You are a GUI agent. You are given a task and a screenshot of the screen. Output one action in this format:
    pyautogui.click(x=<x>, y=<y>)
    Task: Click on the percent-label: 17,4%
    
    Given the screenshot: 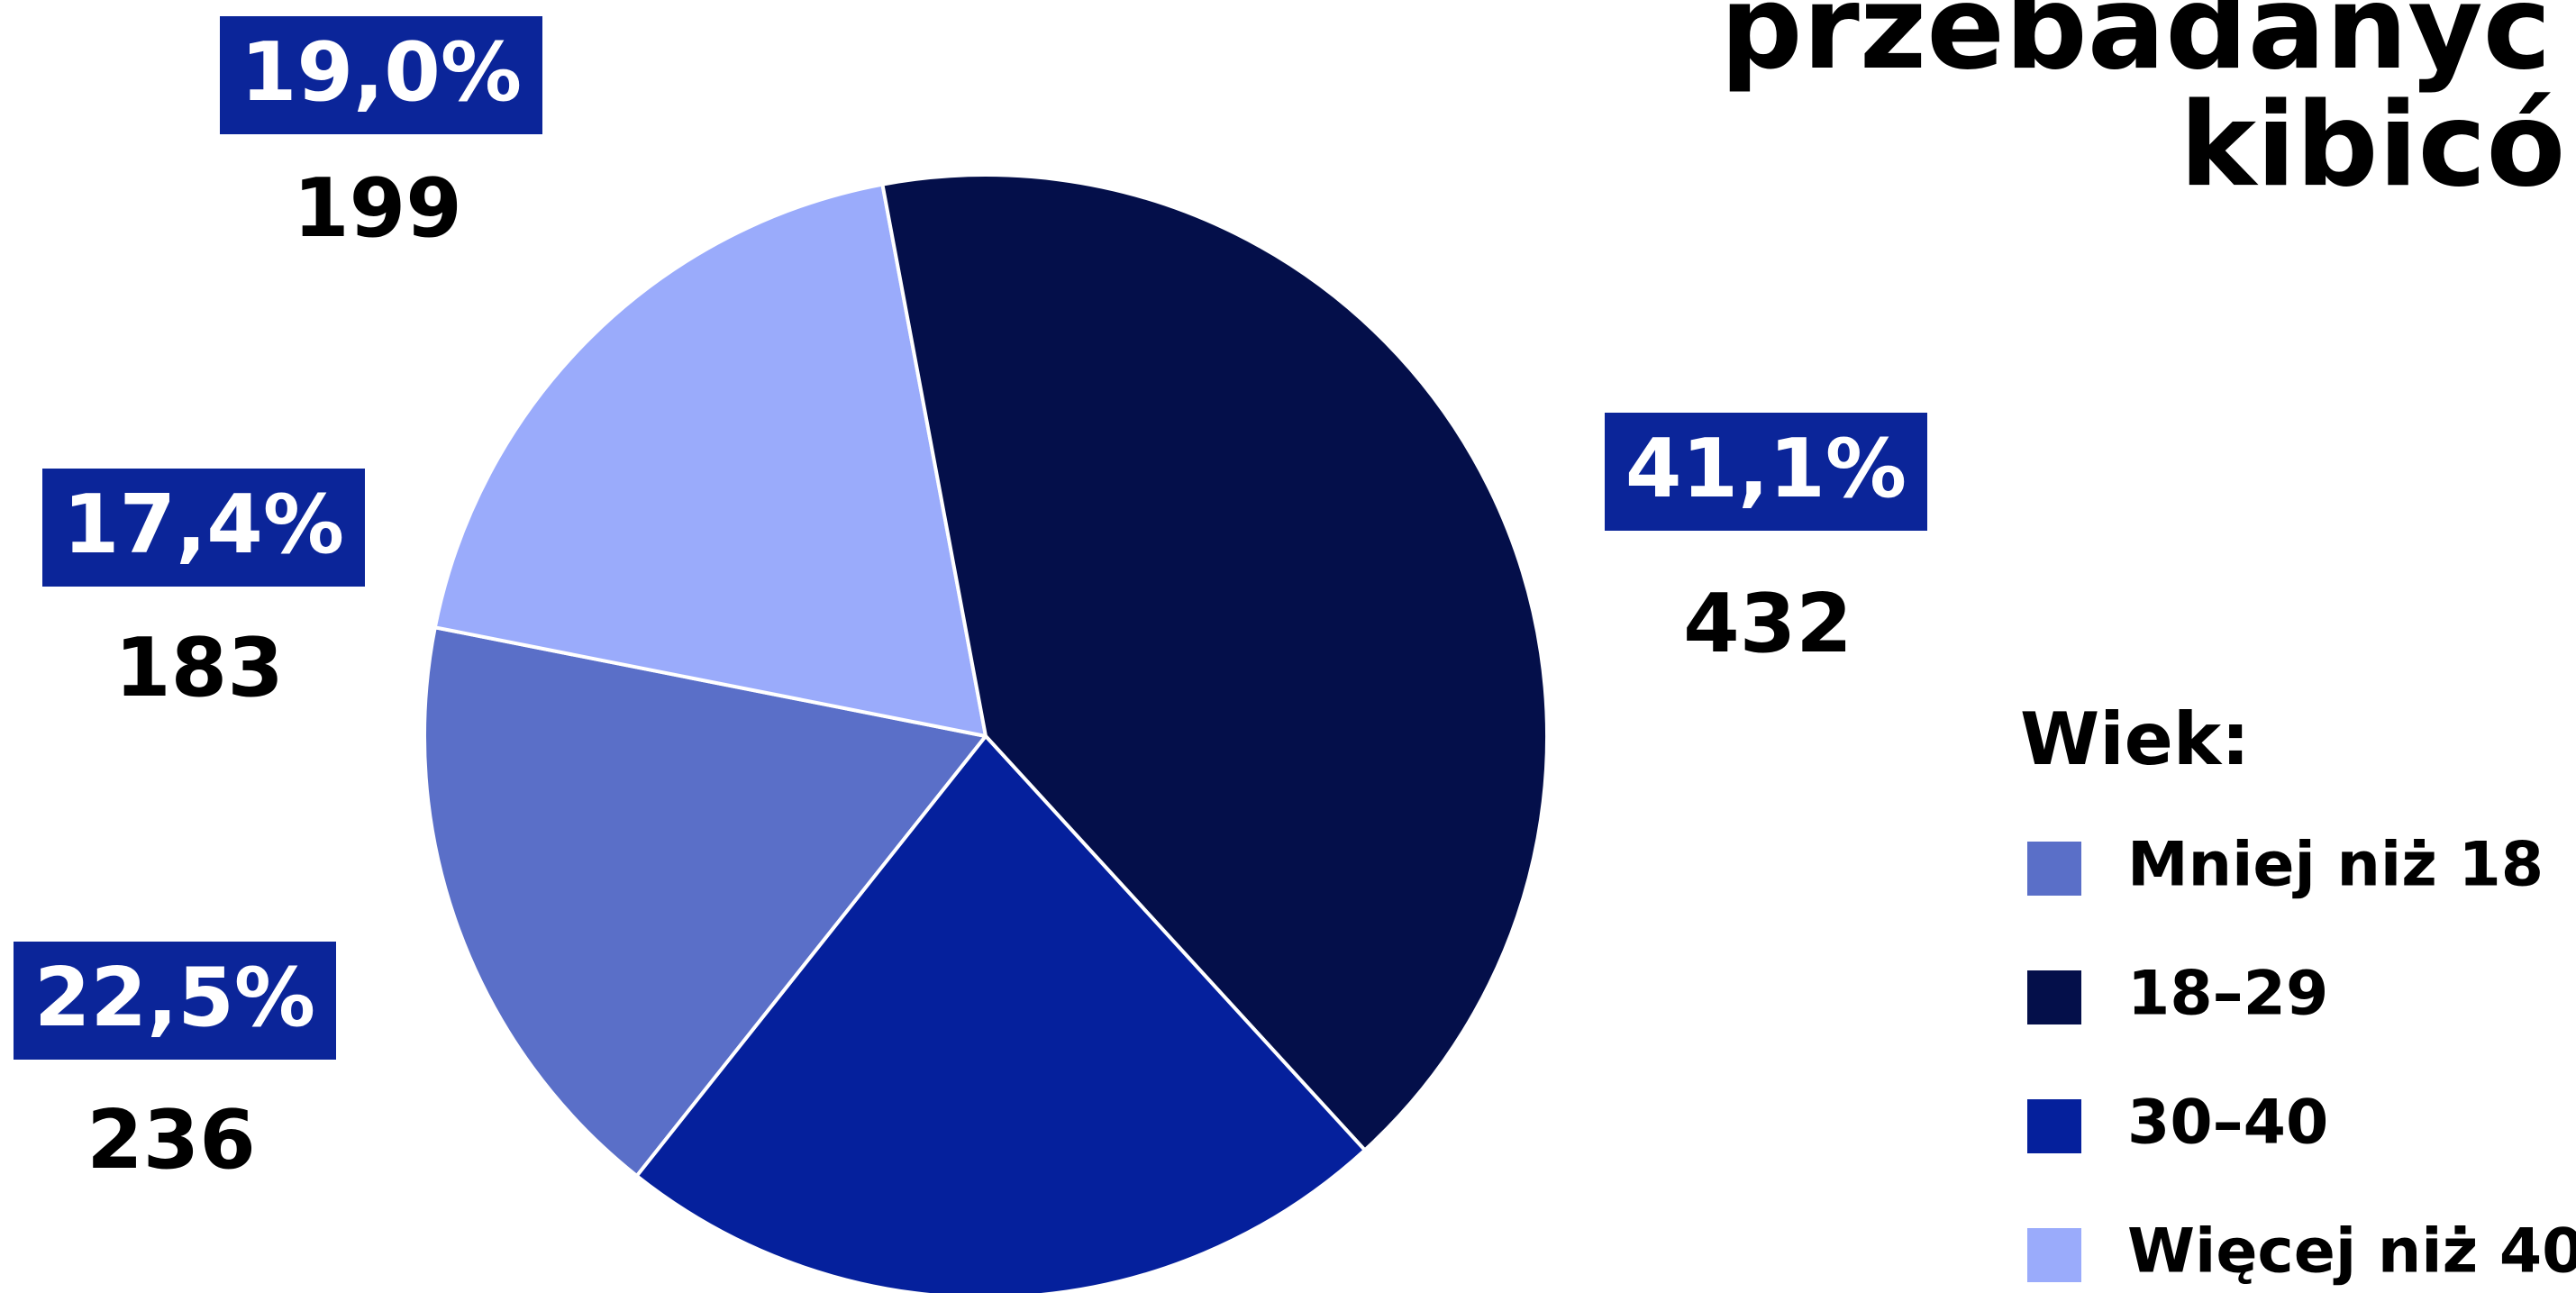 What is the action you would take?
    pyautogui.click(x=203, y=525)
    